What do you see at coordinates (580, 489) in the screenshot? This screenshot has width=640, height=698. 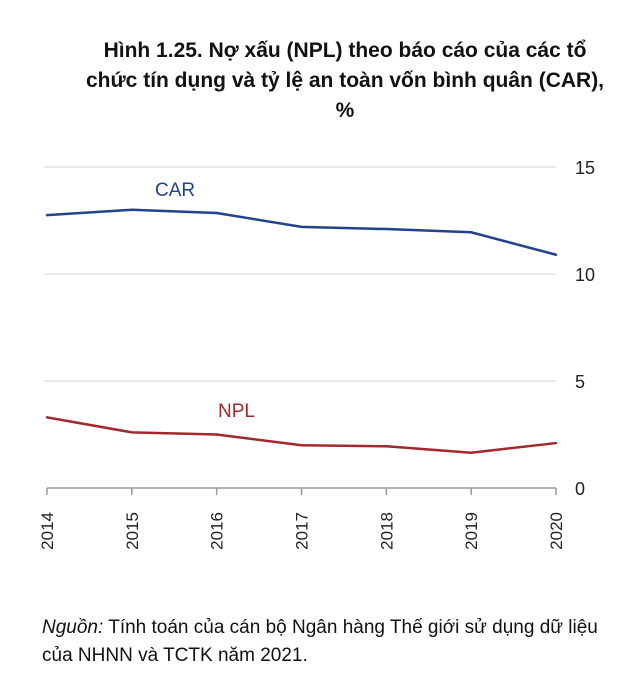 I see `y-tick-label: 0` at bounding box center [580, 489].